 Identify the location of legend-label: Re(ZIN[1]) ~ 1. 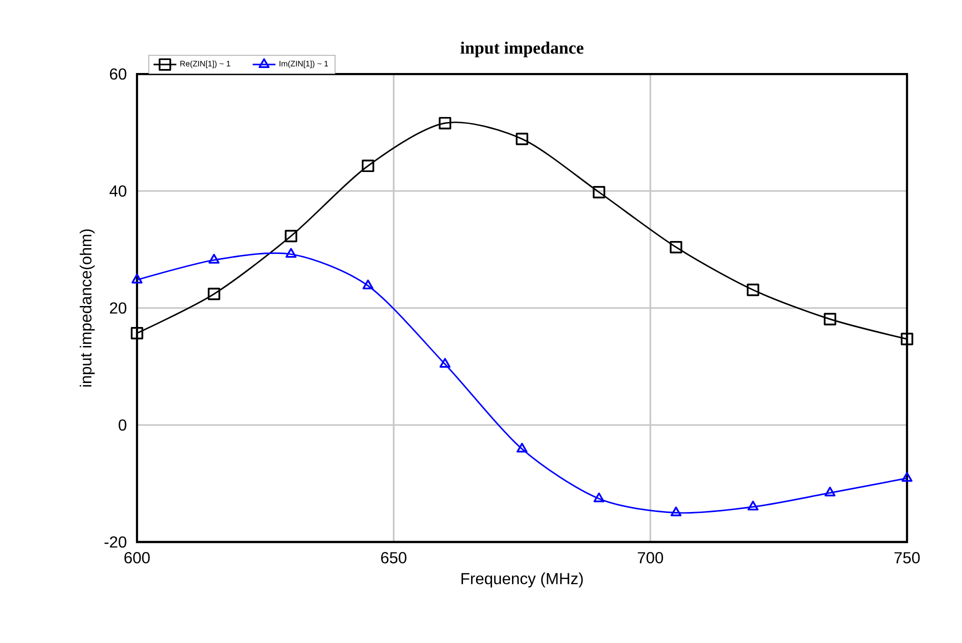
(205, 64).